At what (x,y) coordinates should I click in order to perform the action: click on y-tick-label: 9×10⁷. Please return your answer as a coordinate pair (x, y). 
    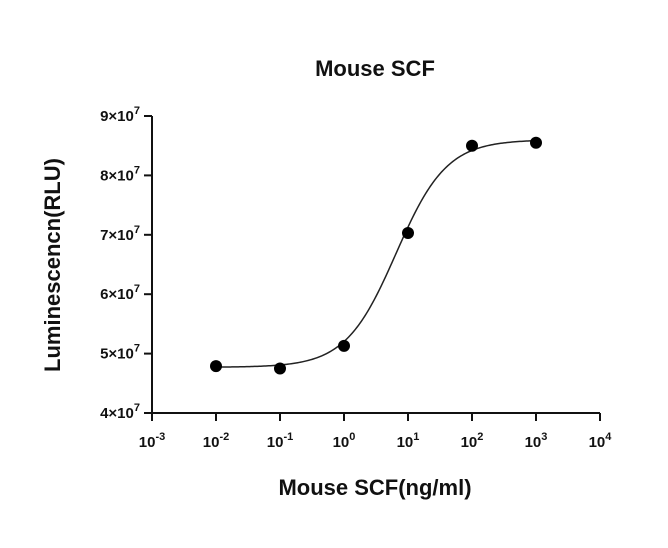
    Looking at the image, I should click on (120, 115).